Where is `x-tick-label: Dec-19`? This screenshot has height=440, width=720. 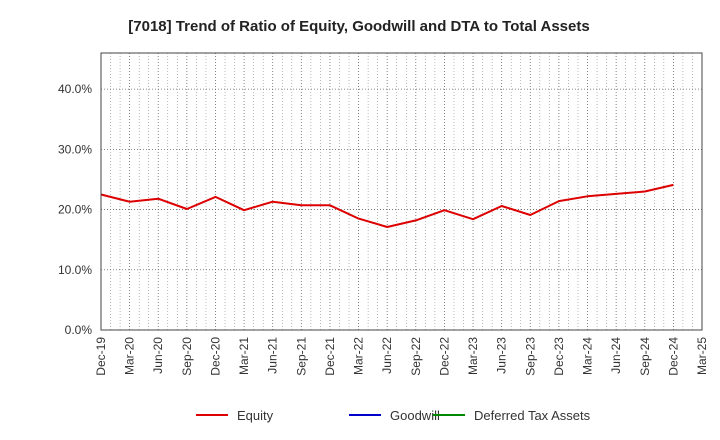 x-tick-label: Dec-19 is located at coordinates (101, 356).